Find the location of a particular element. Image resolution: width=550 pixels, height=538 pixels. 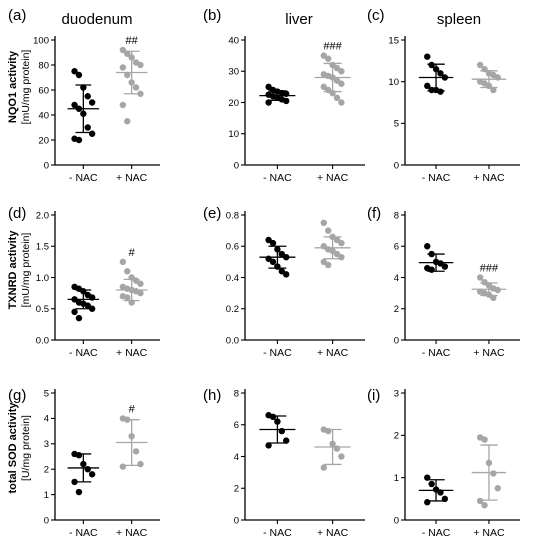

row-label-sod: total SOD activity is located at coordinates (13, 448).